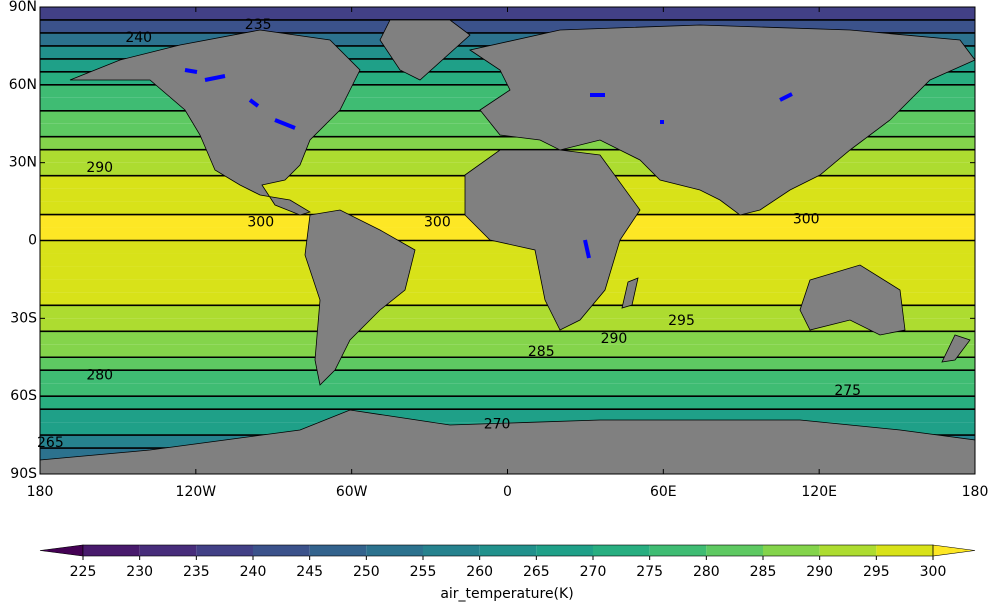 This screenshot has height=604, width=989. I want to click on colorbar-frame, so click(508, 550).